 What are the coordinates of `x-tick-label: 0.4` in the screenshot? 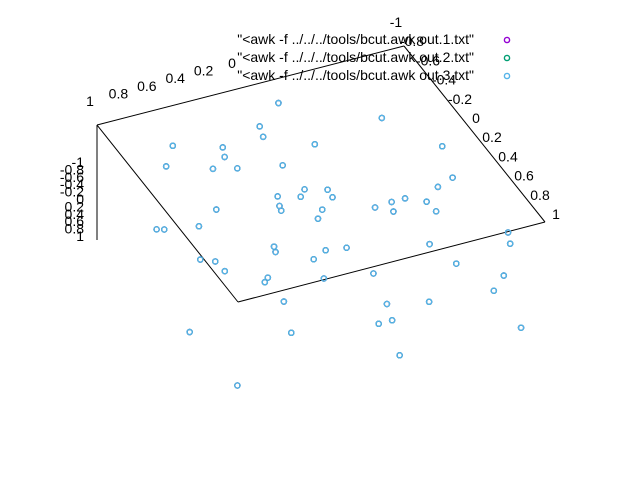 It's located at (175, 78).